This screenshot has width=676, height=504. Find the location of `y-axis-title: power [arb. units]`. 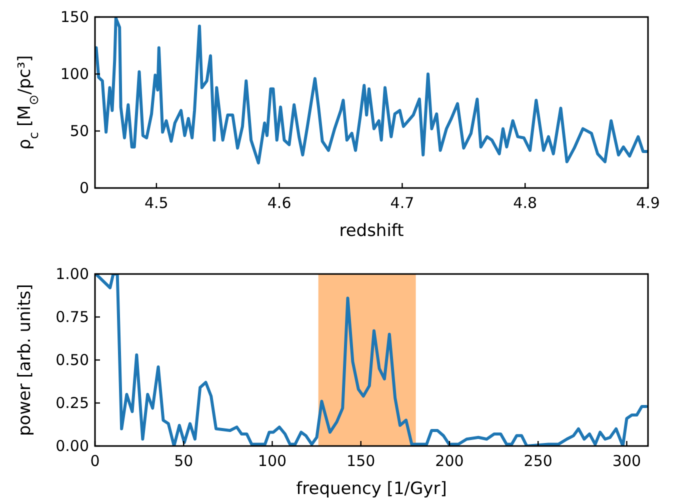

y-axis-title: power [arb. units] is located at coordinates (25, 360).